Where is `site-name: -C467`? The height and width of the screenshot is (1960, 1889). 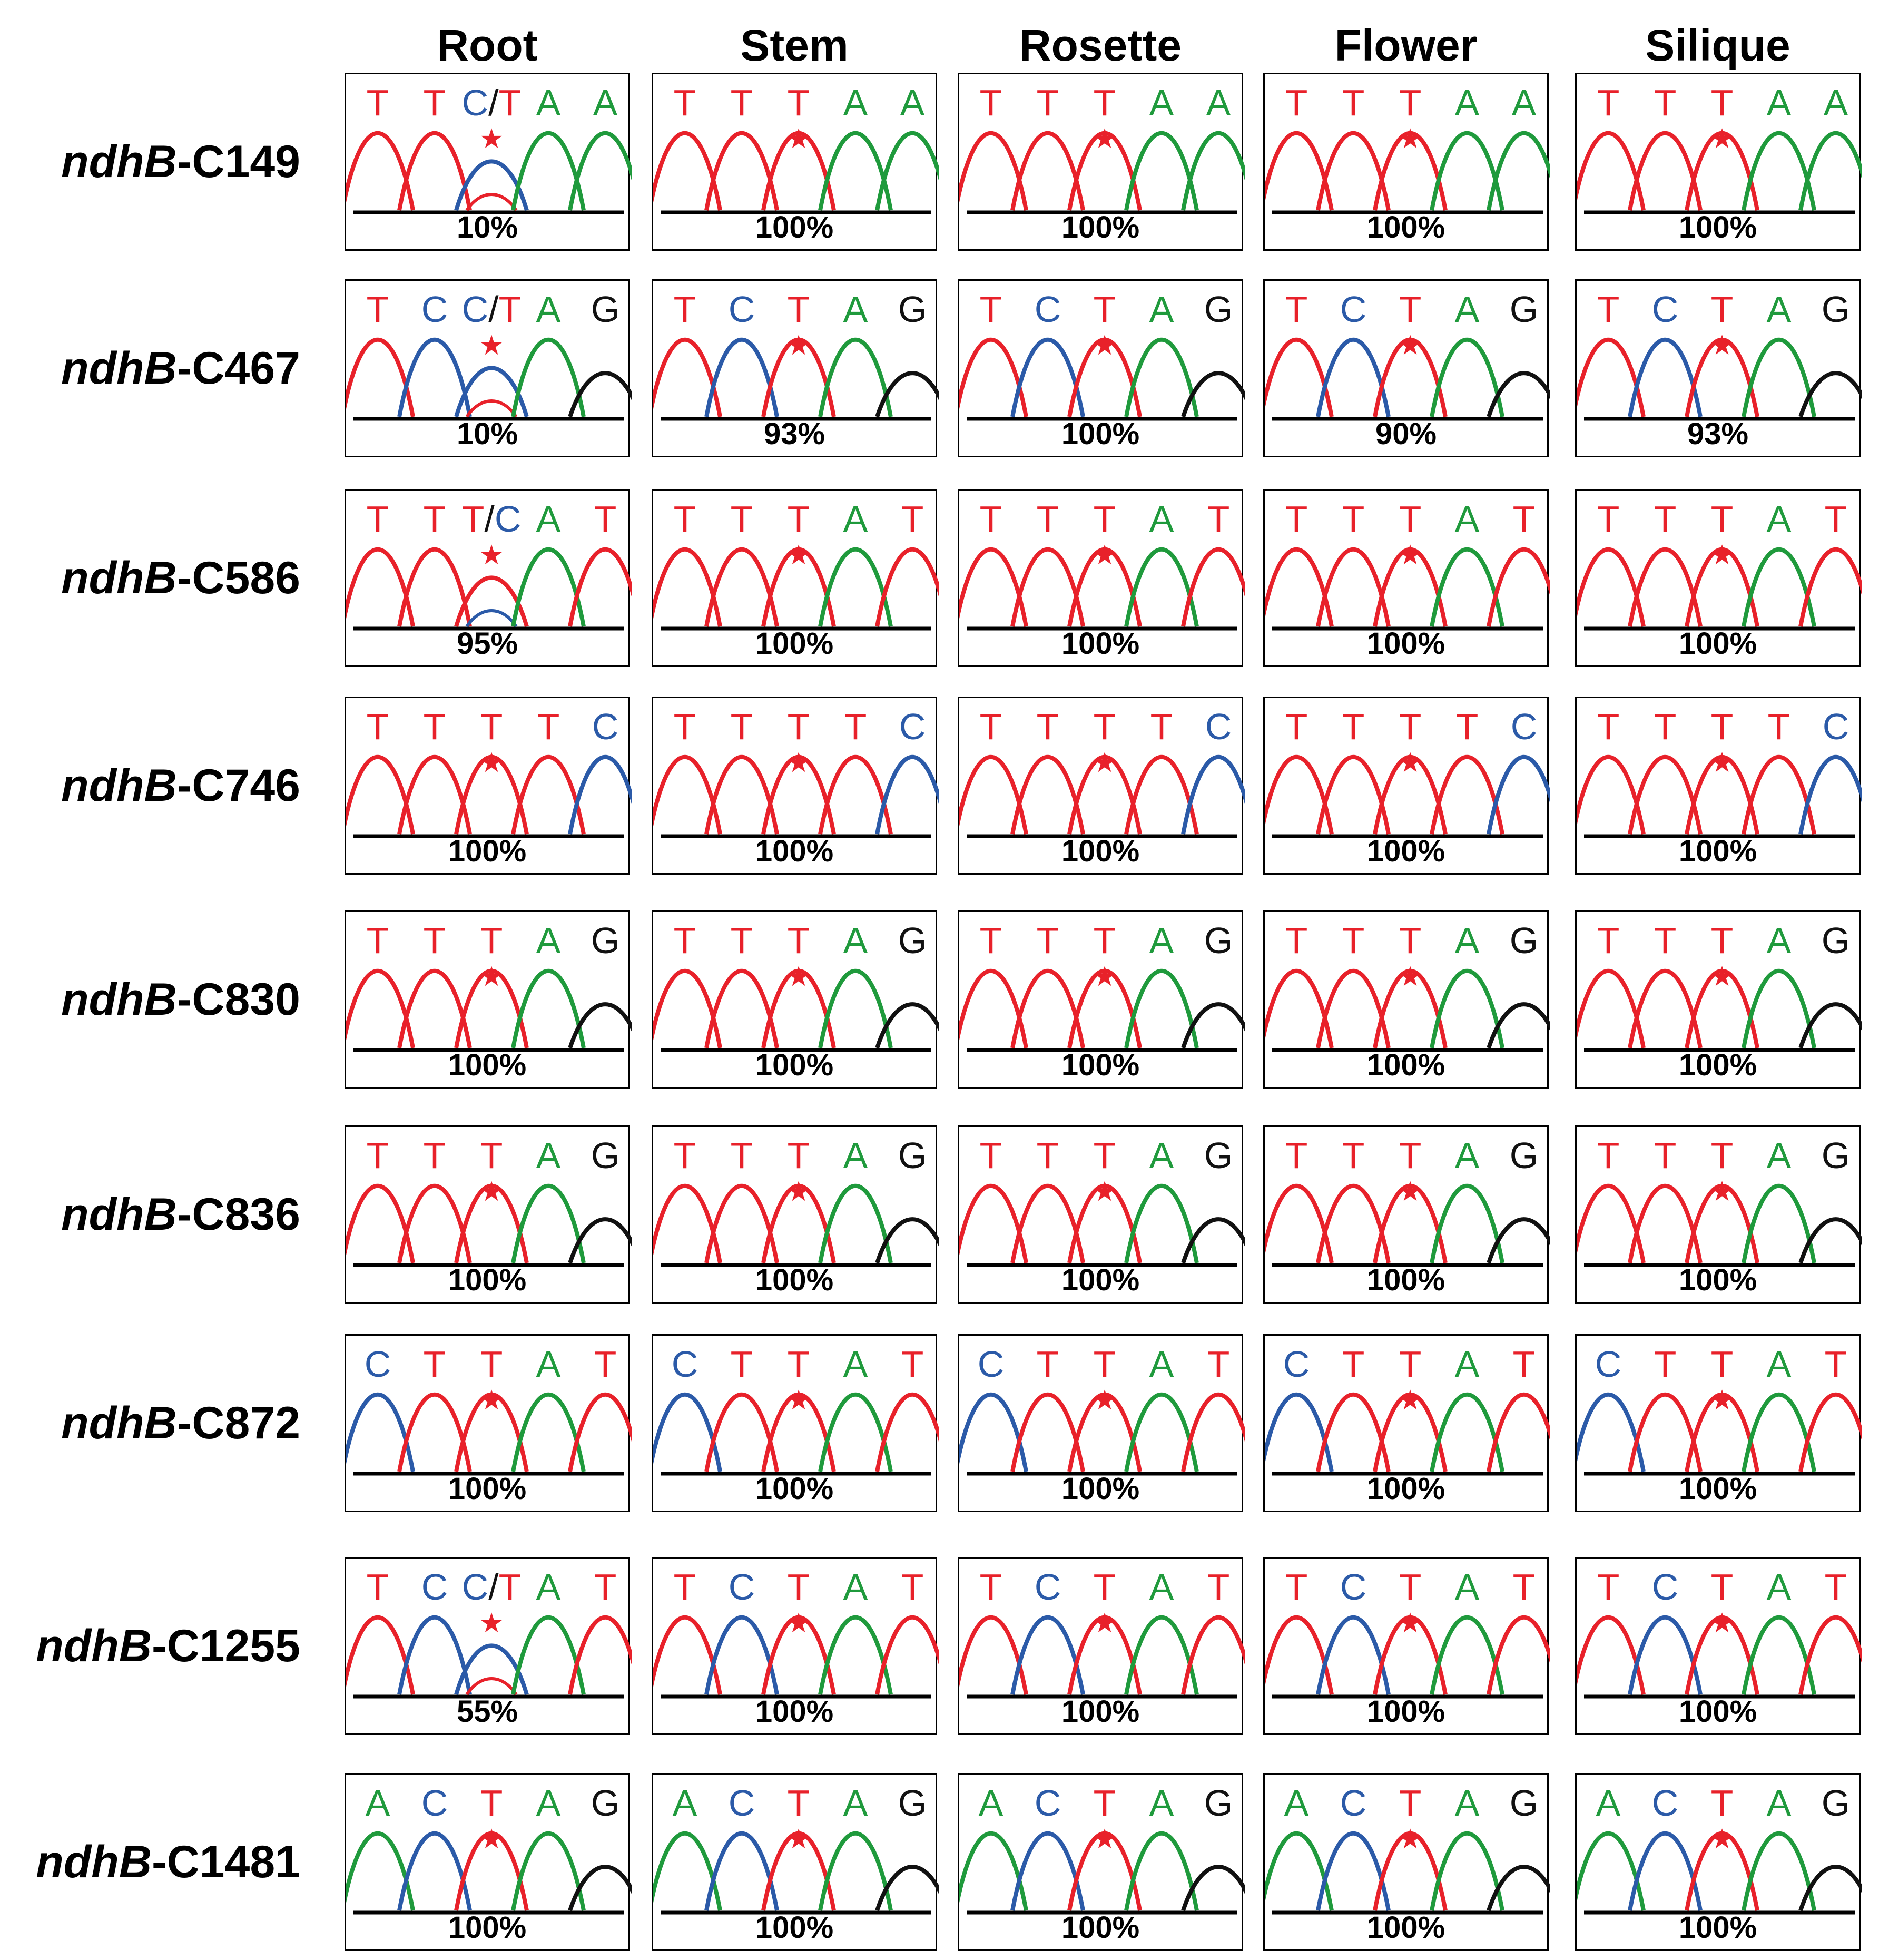
site-name: -C467 is located at coordinates (238, 368).